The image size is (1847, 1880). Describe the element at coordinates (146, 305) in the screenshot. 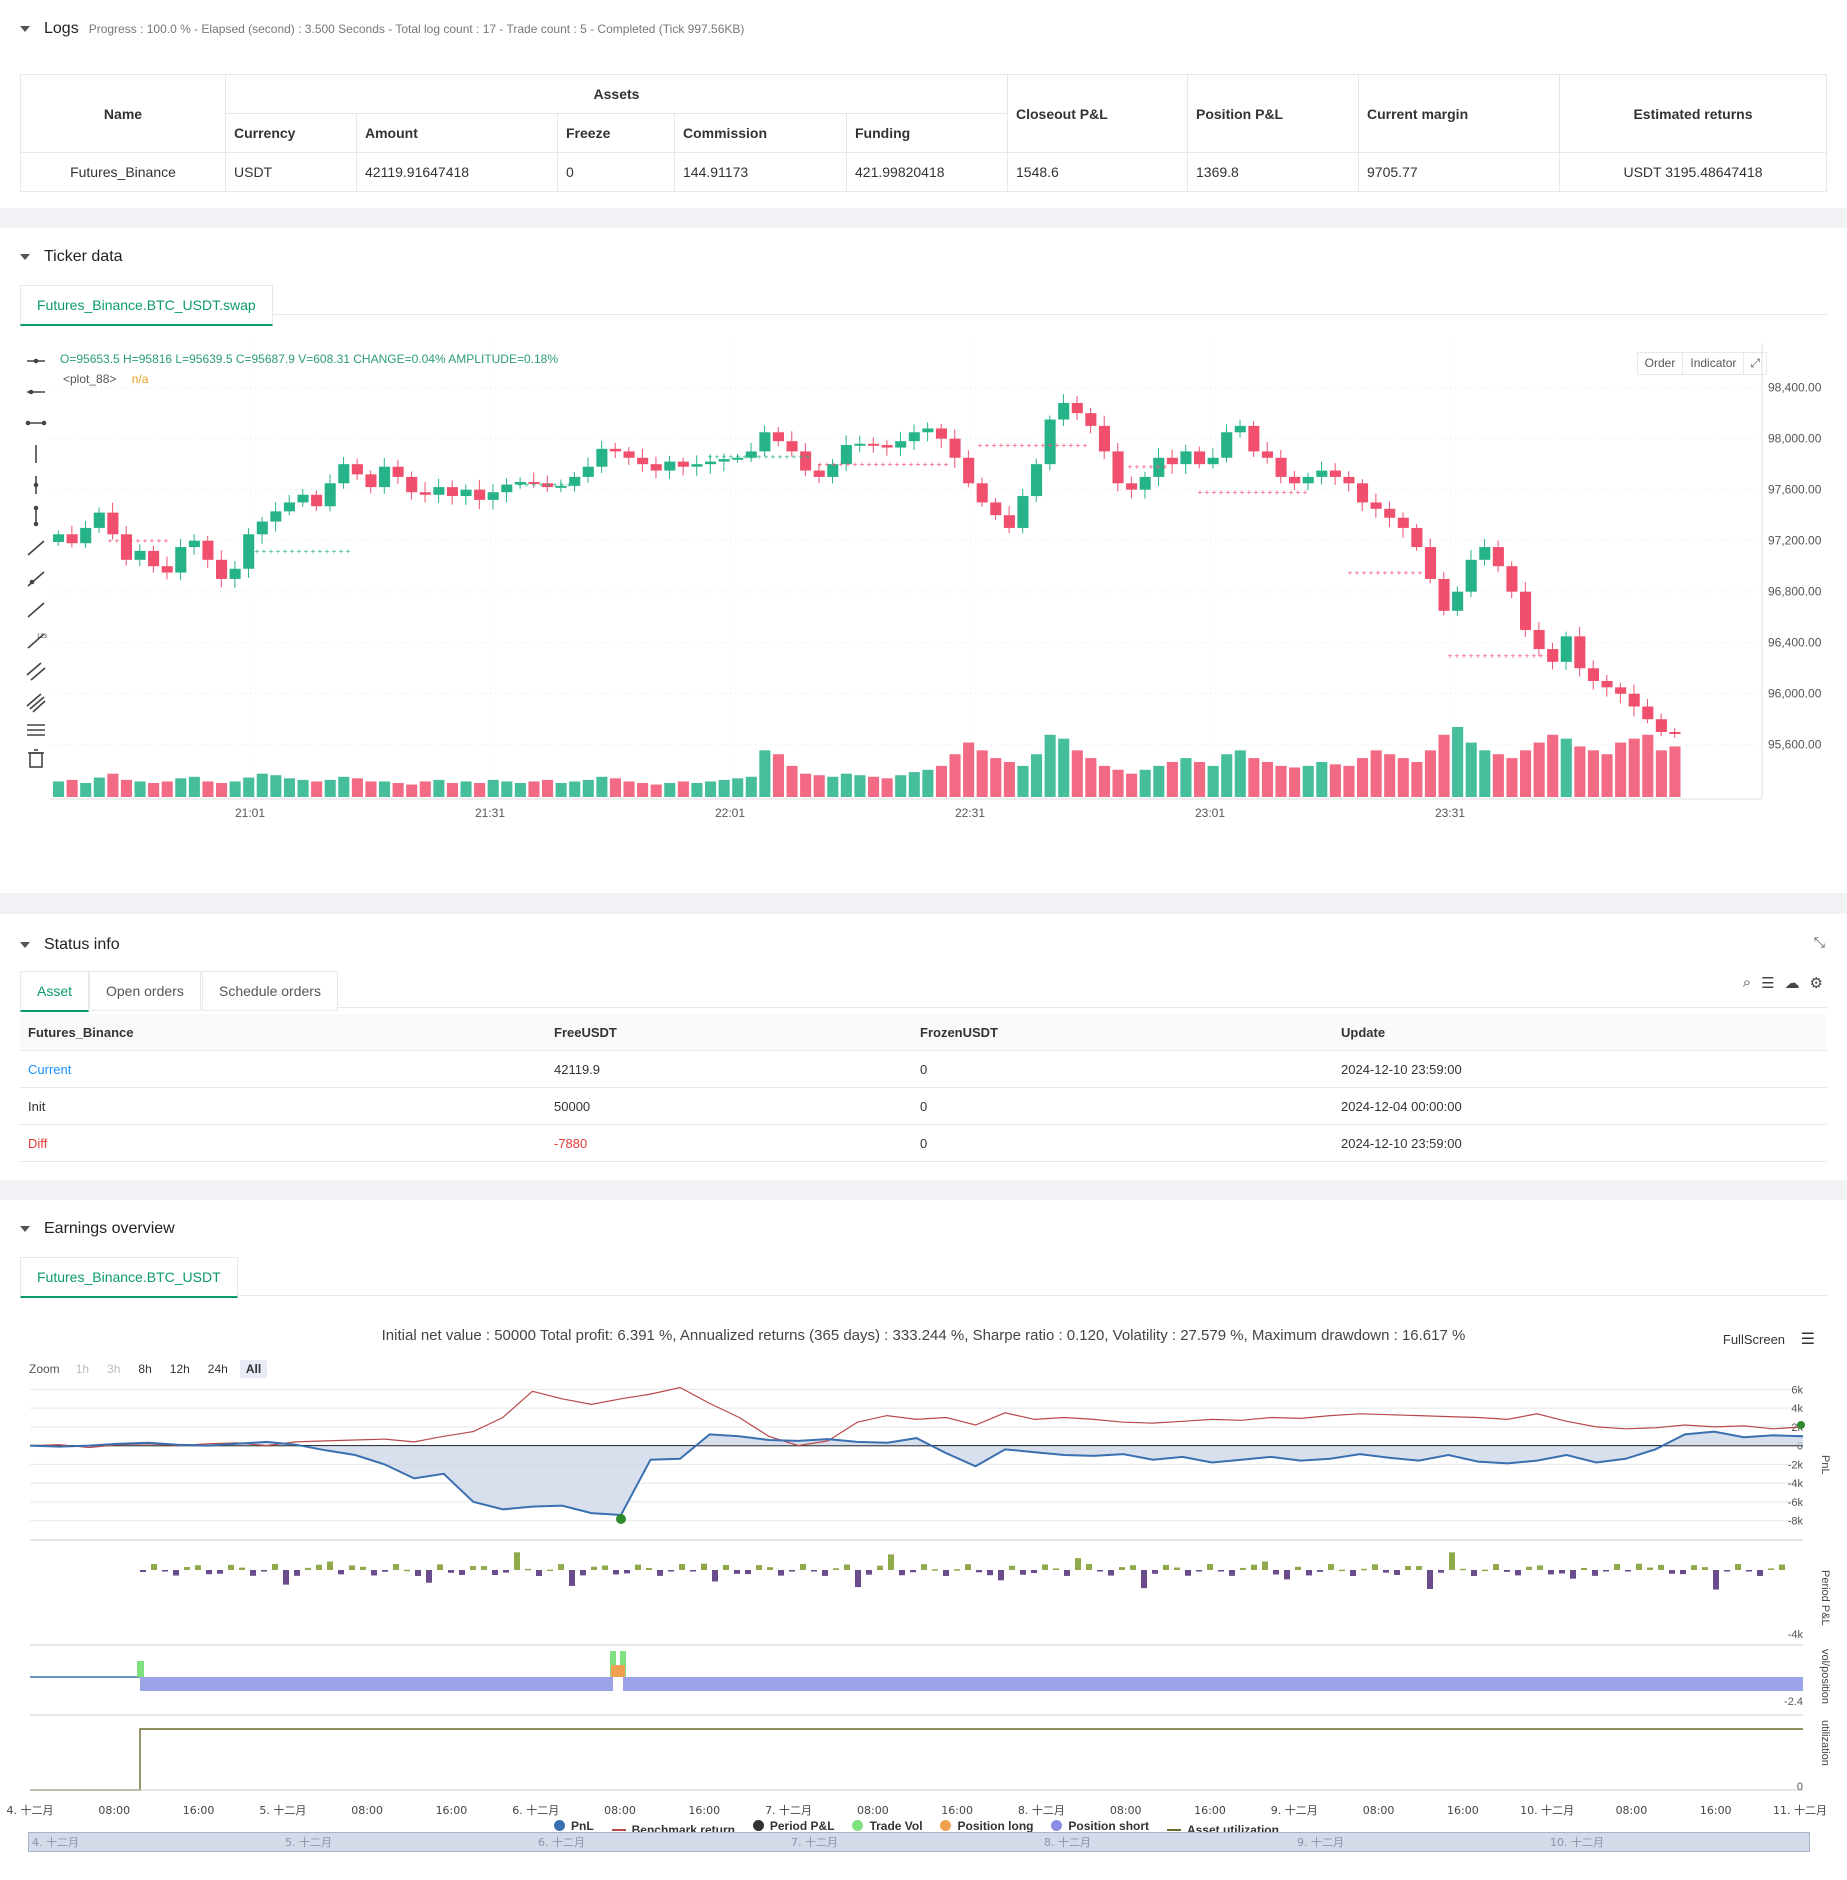

I see `tab-ticker-symbol: Futures_Binance.BTC_USDT.swap` at that location.